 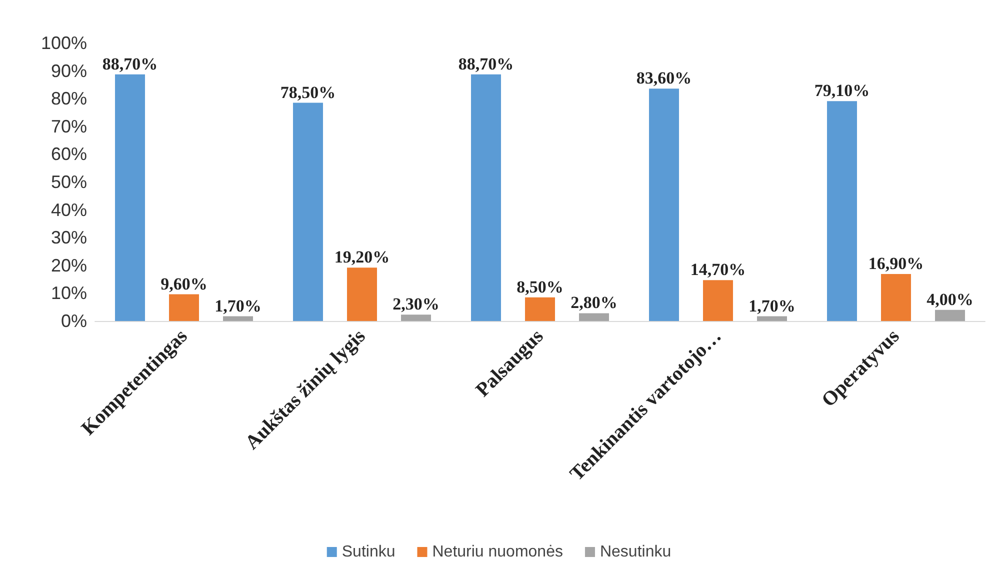 What do you see at coordinates (664, 78) in the screenshot?
I see `data-label: 83,60%` at bounding box center [664, 78].